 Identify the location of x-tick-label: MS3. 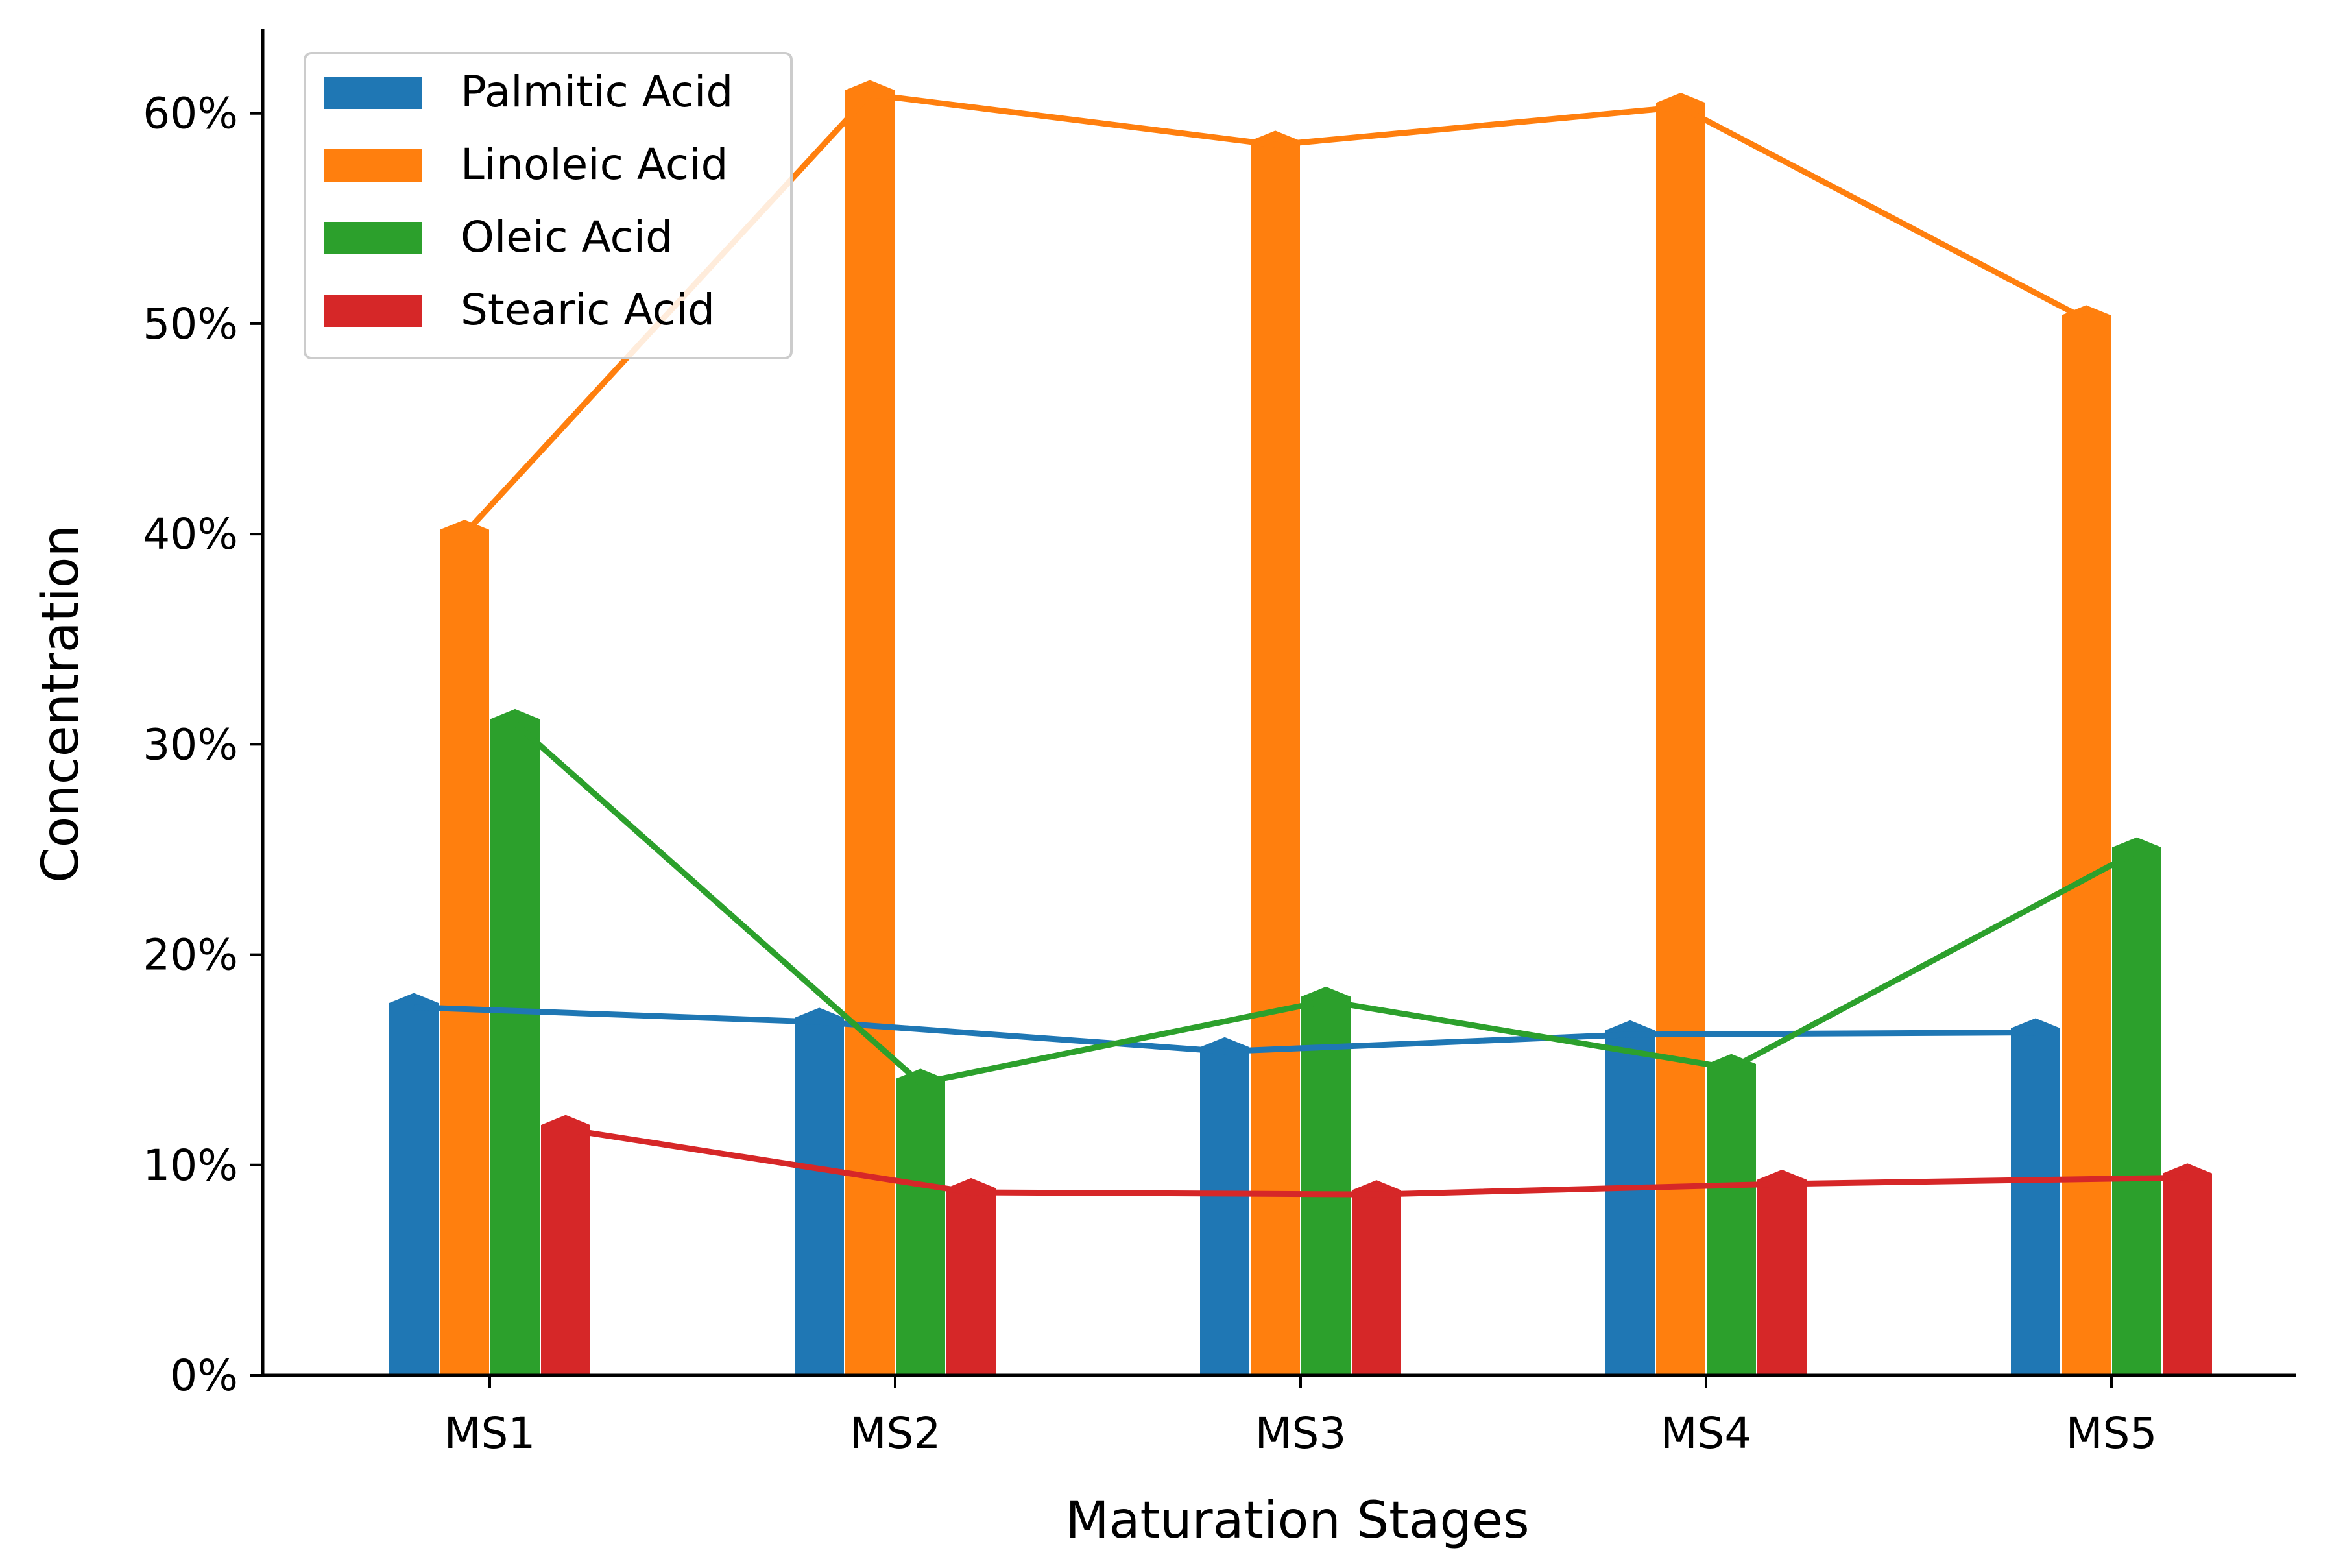
(1301, 1433).